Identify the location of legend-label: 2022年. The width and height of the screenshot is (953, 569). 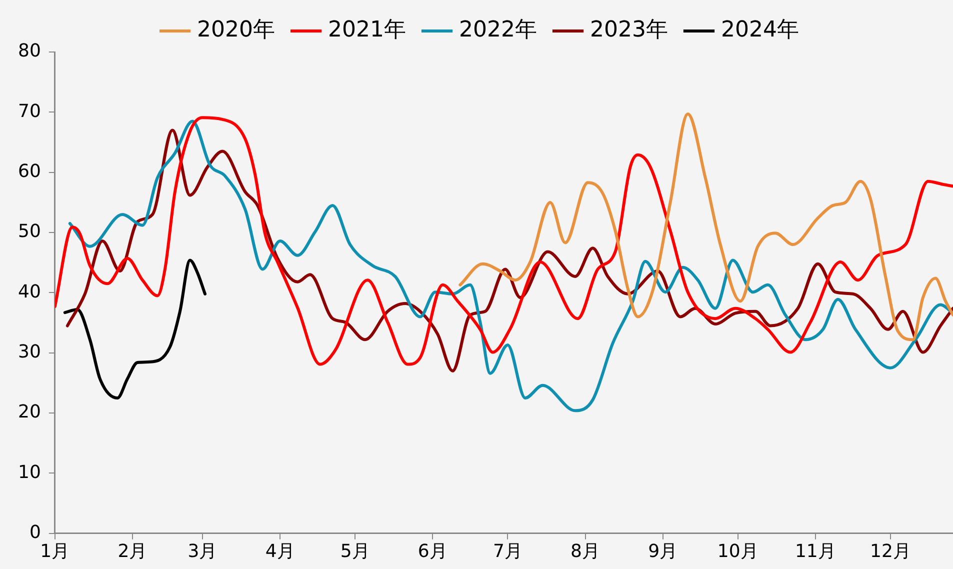
(498, 30).